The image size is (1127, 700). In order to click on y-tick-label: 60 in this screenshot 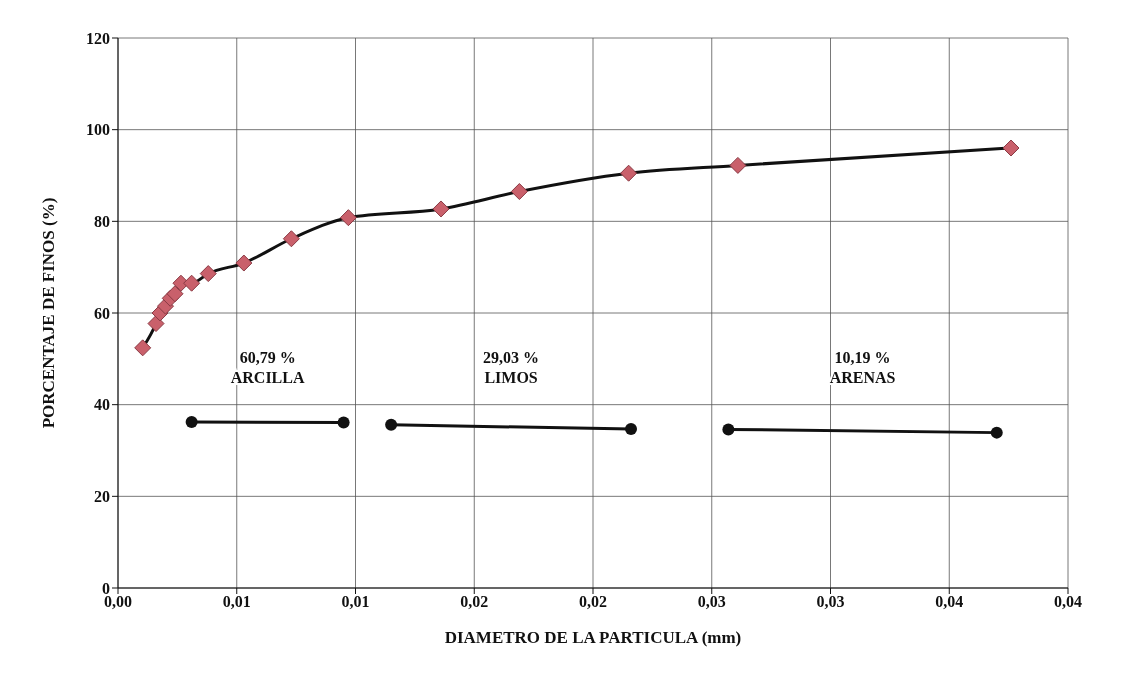, I will do `click(102, 313)`.